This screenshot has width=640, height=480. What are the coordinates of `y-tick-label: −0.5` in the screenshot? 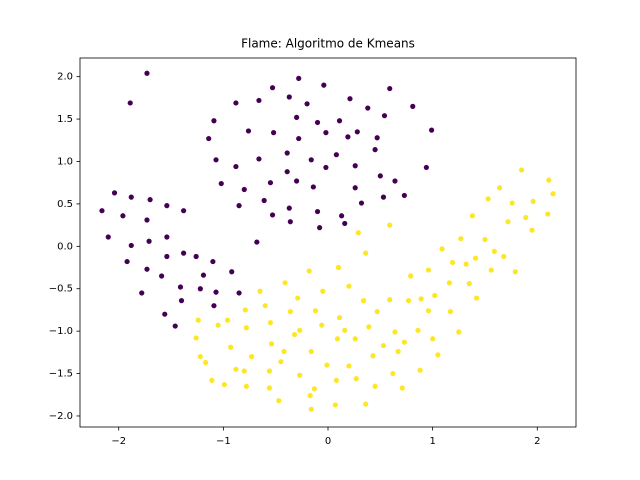 It's located at (61, 289).